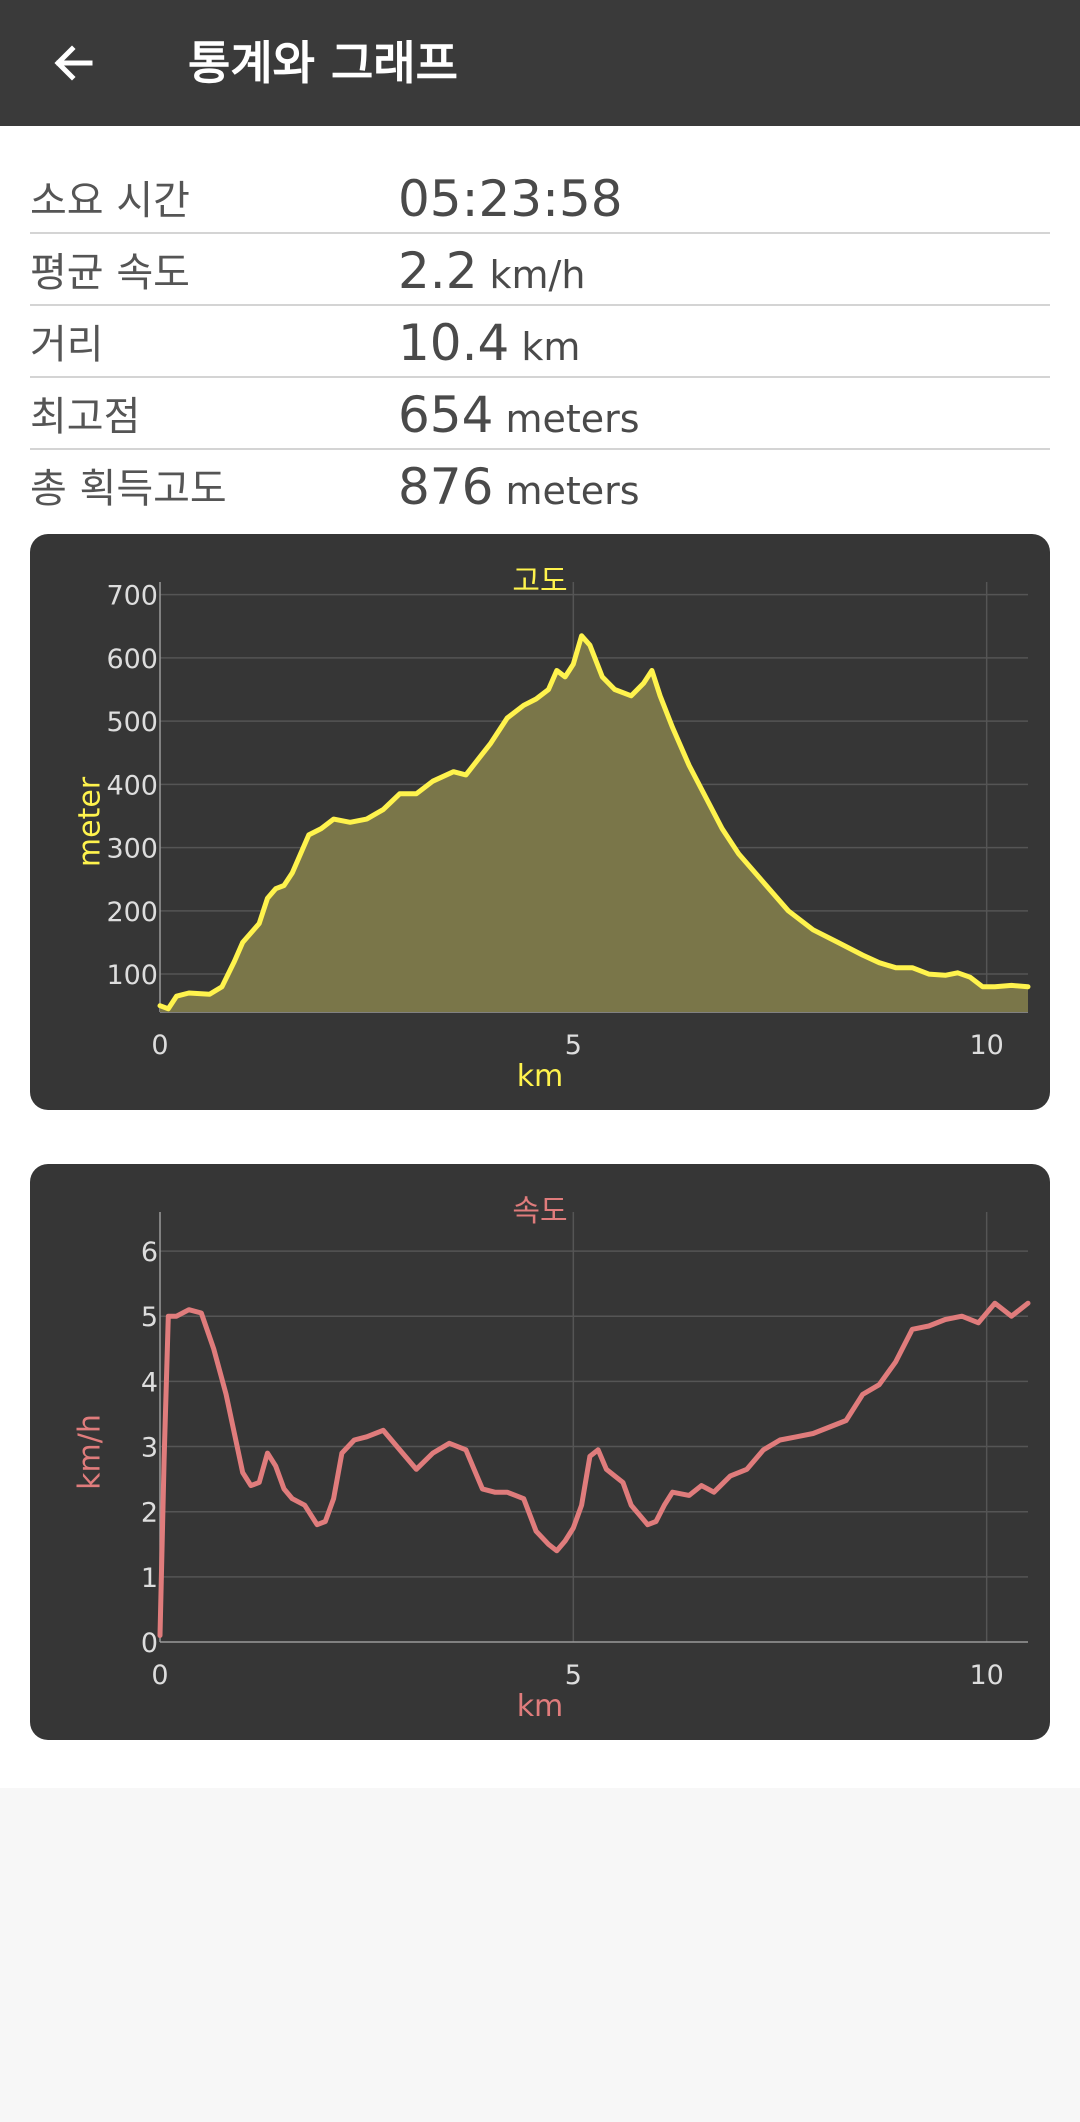 Image resolution: width=1080 pixels, height=2122 pixels. Describe the element at coordinates (149, 1513) in the screenshot. I see `y-tick-label: 2` at that location.